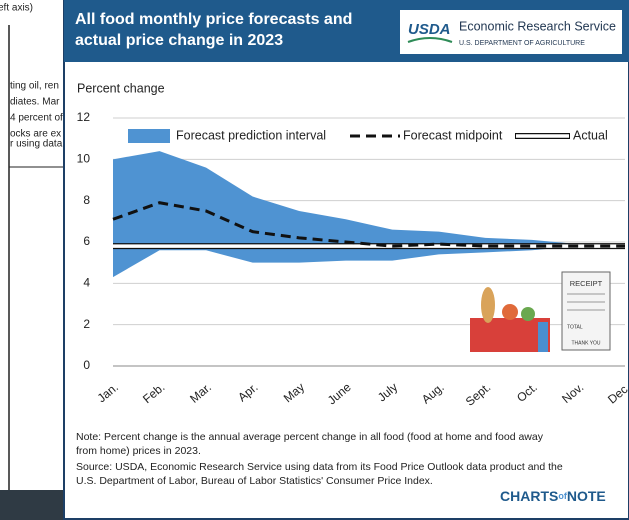 This screenshot has height=520, width=629. I want to click on basket, so click(510, 335).